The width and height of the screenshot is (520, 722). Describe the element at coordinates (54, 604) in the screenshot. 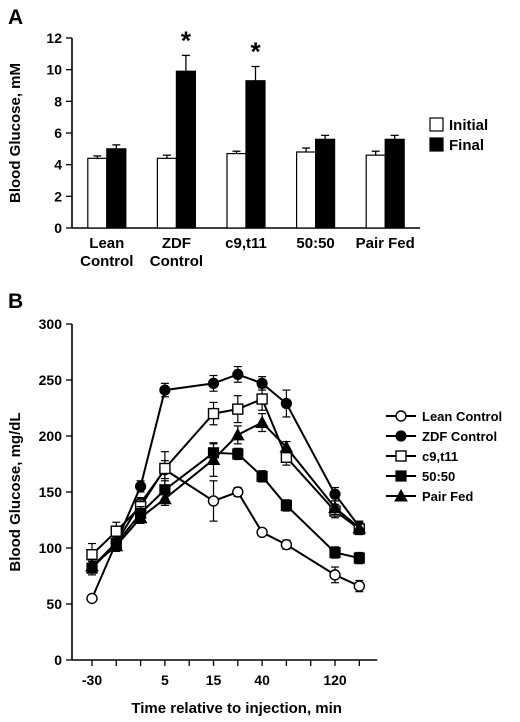

I see `panel-b-y-tick-label: 50` at that location.